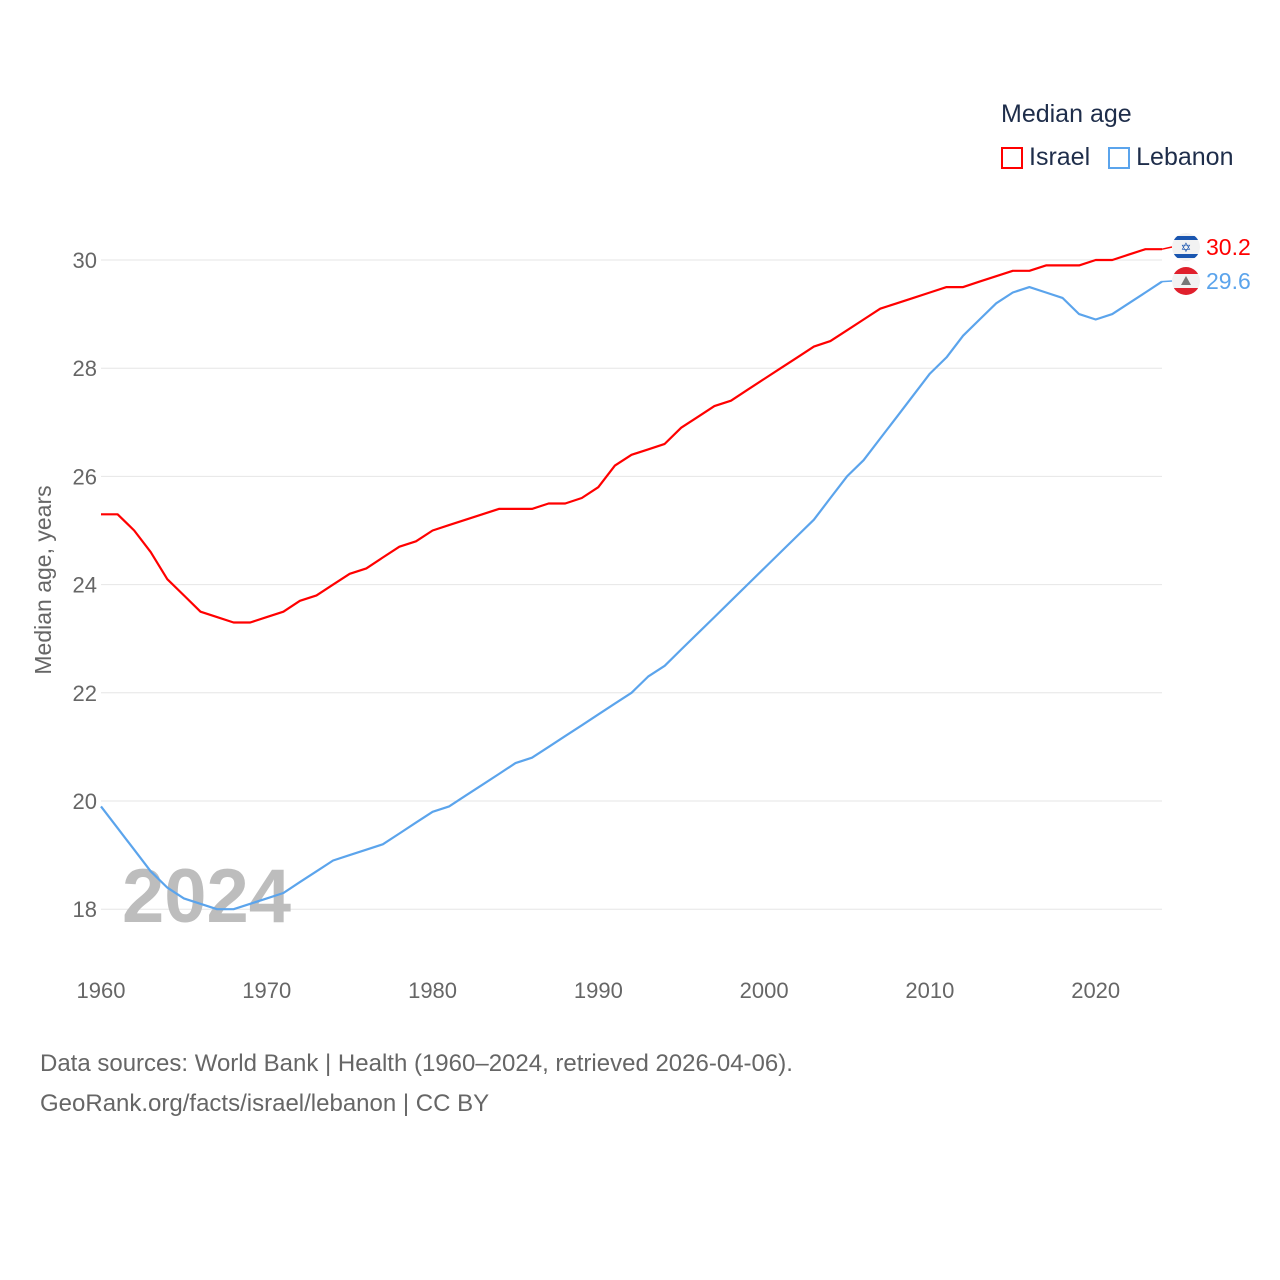 The height and width of the screenshot is (1280, 1280). What do you see at coordinates (1228, 247) in the screenshot?
I see `end-value-israel: 30.2` at bounding box center [1228, 247].